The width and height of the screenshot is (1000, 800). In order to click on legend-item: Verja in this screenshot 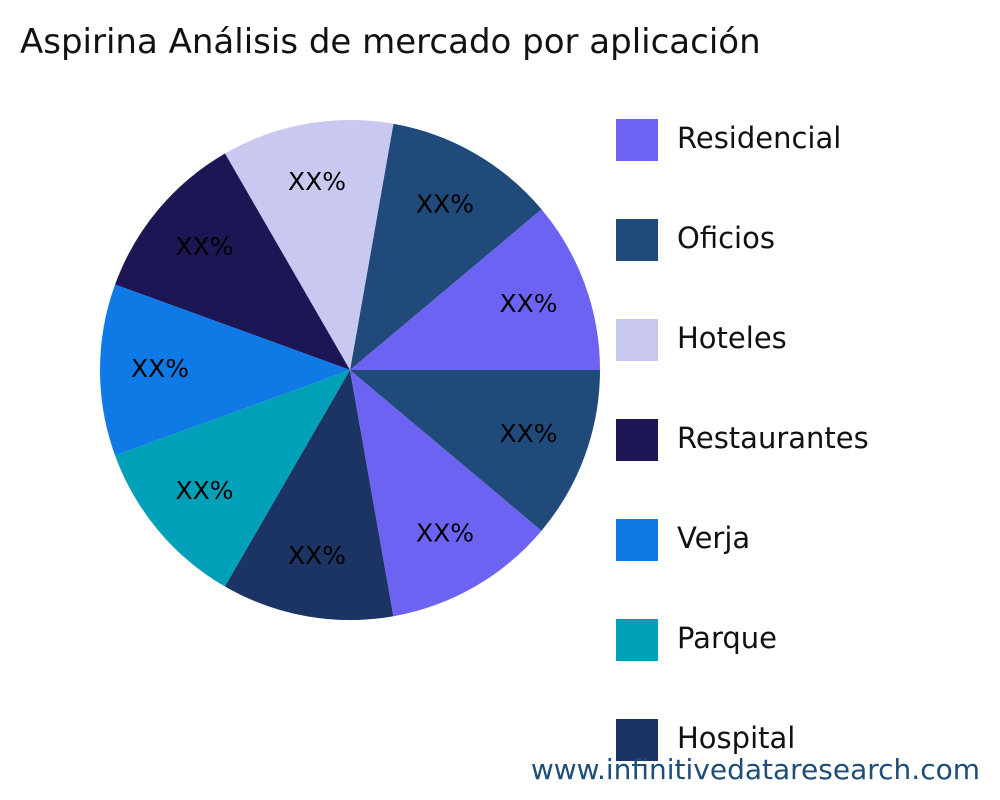, I will do `click(796, 540)`.